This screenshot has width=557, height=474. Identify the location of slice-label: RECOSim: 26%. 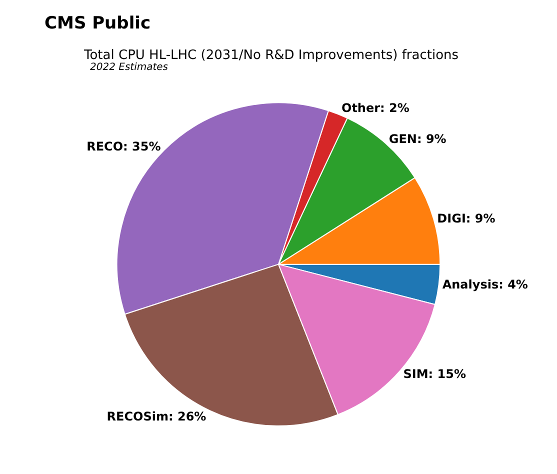
(156, 416).